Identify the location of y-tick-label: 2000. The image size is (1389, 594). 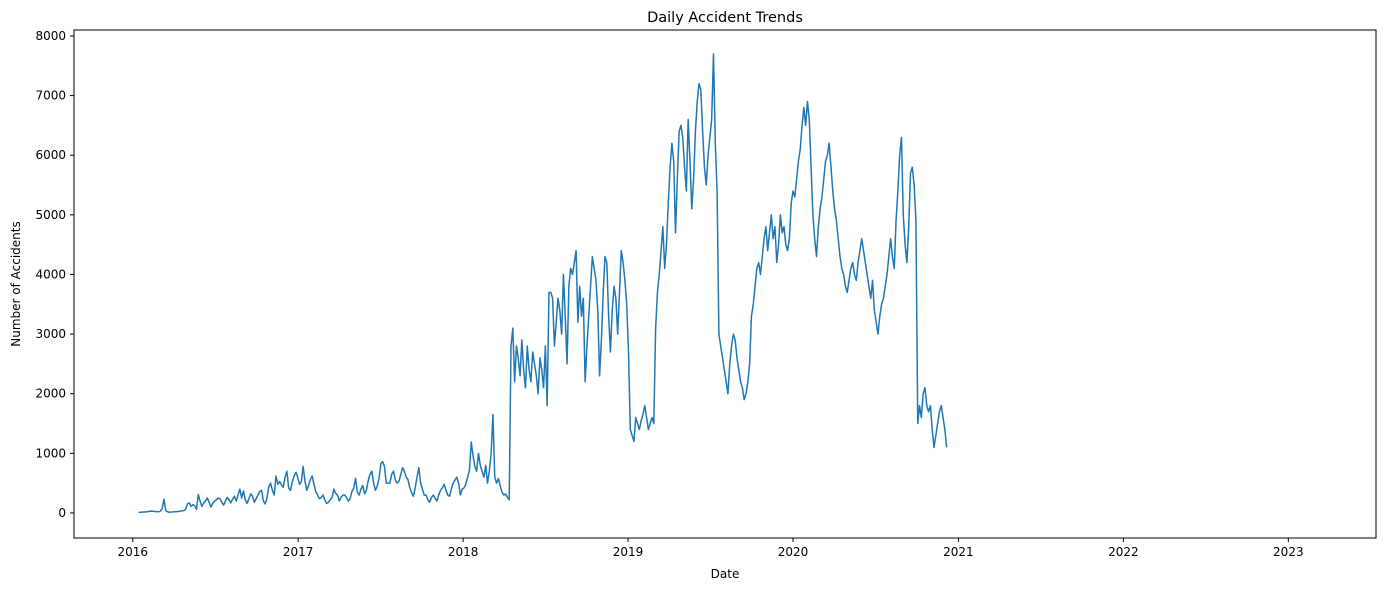
(50, 394).